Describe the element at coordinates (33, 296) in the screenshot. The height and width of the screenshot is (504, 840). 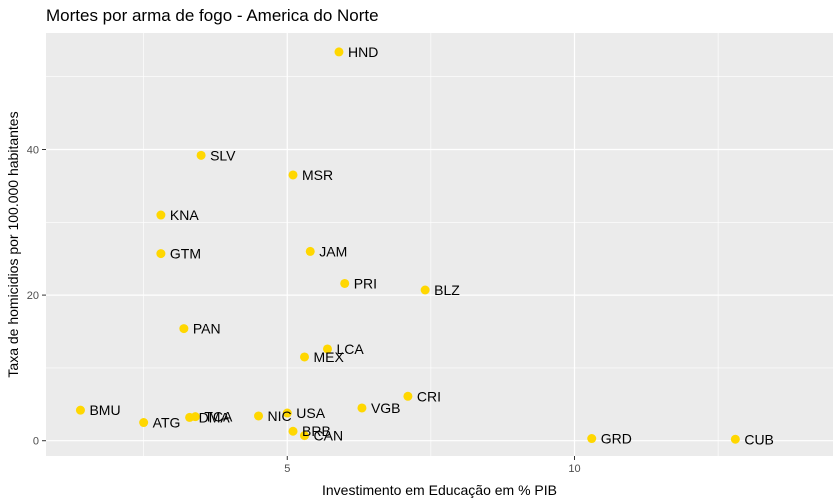
I see `y-tick-label: 20` at that location.